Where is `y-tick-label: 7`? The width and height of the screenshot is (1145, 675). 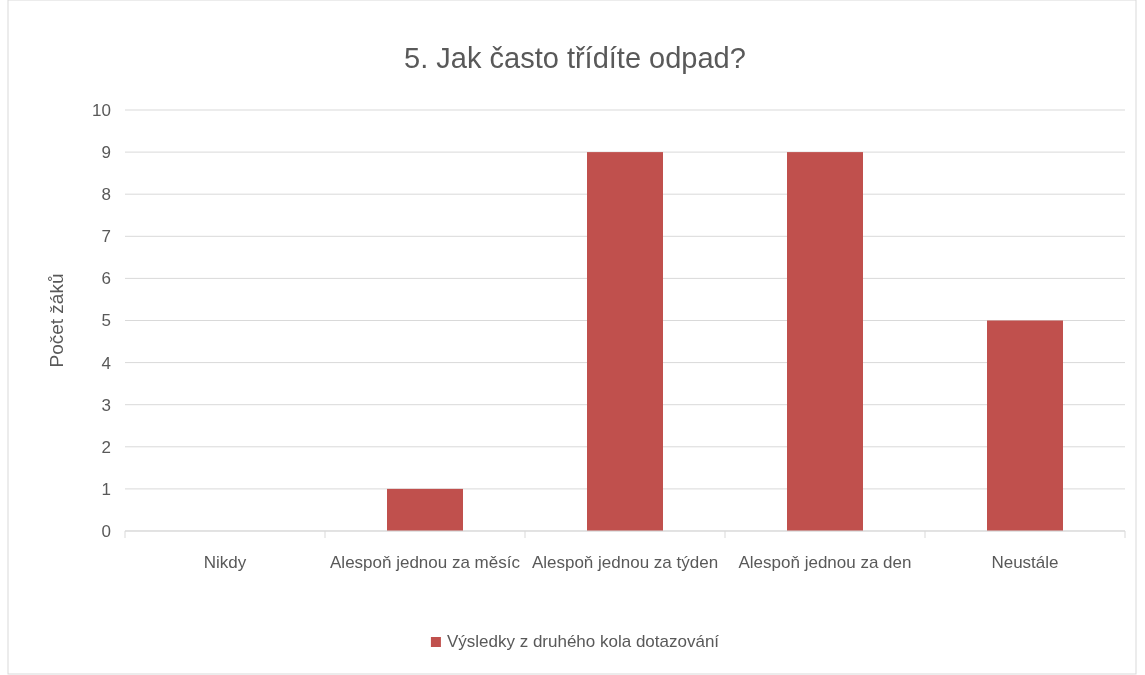 y-tick-label: 7 is located at coordinates (106, 237).